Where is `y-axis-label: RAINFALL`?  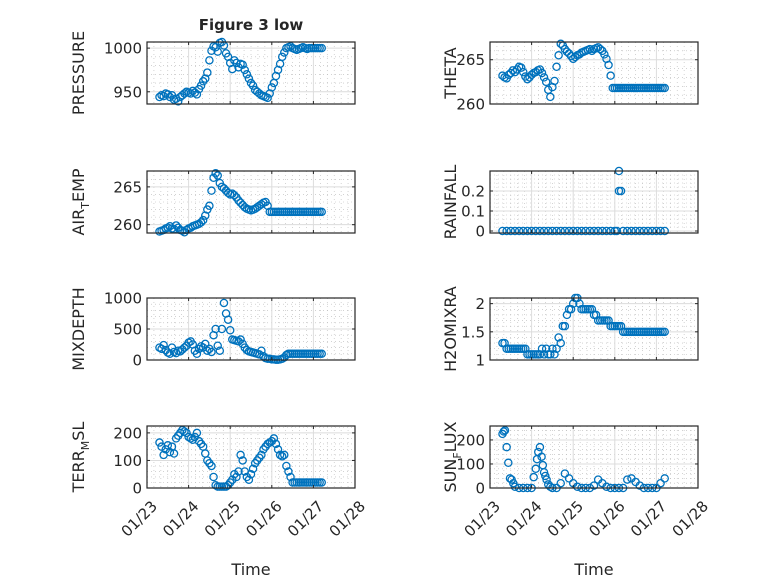 y-axis-label: RAINFALL is located at coordinates (450, 202).